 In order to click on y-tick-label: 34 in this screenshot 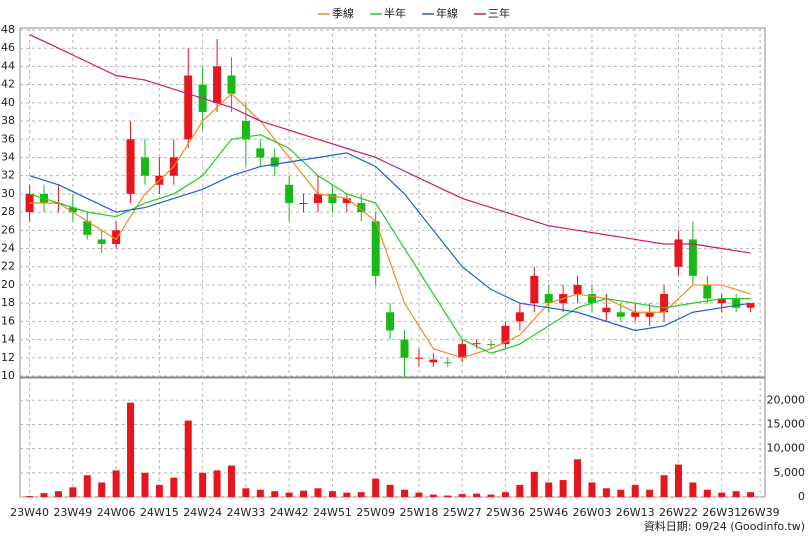, I will do `click(8, 156)`.